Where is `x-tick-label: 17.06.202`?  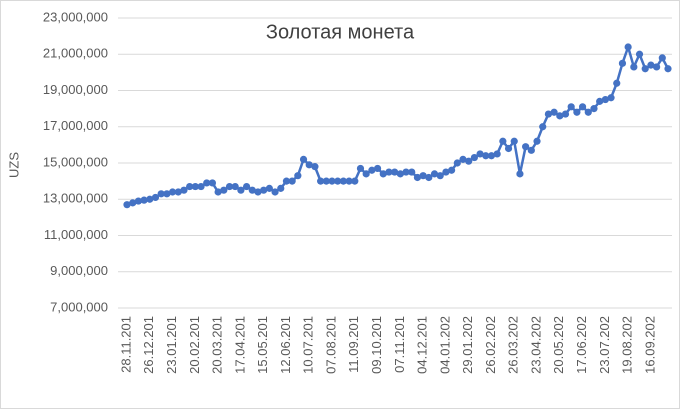 x-tick-label: 17.06.202 is located at coordinates (581, 345).